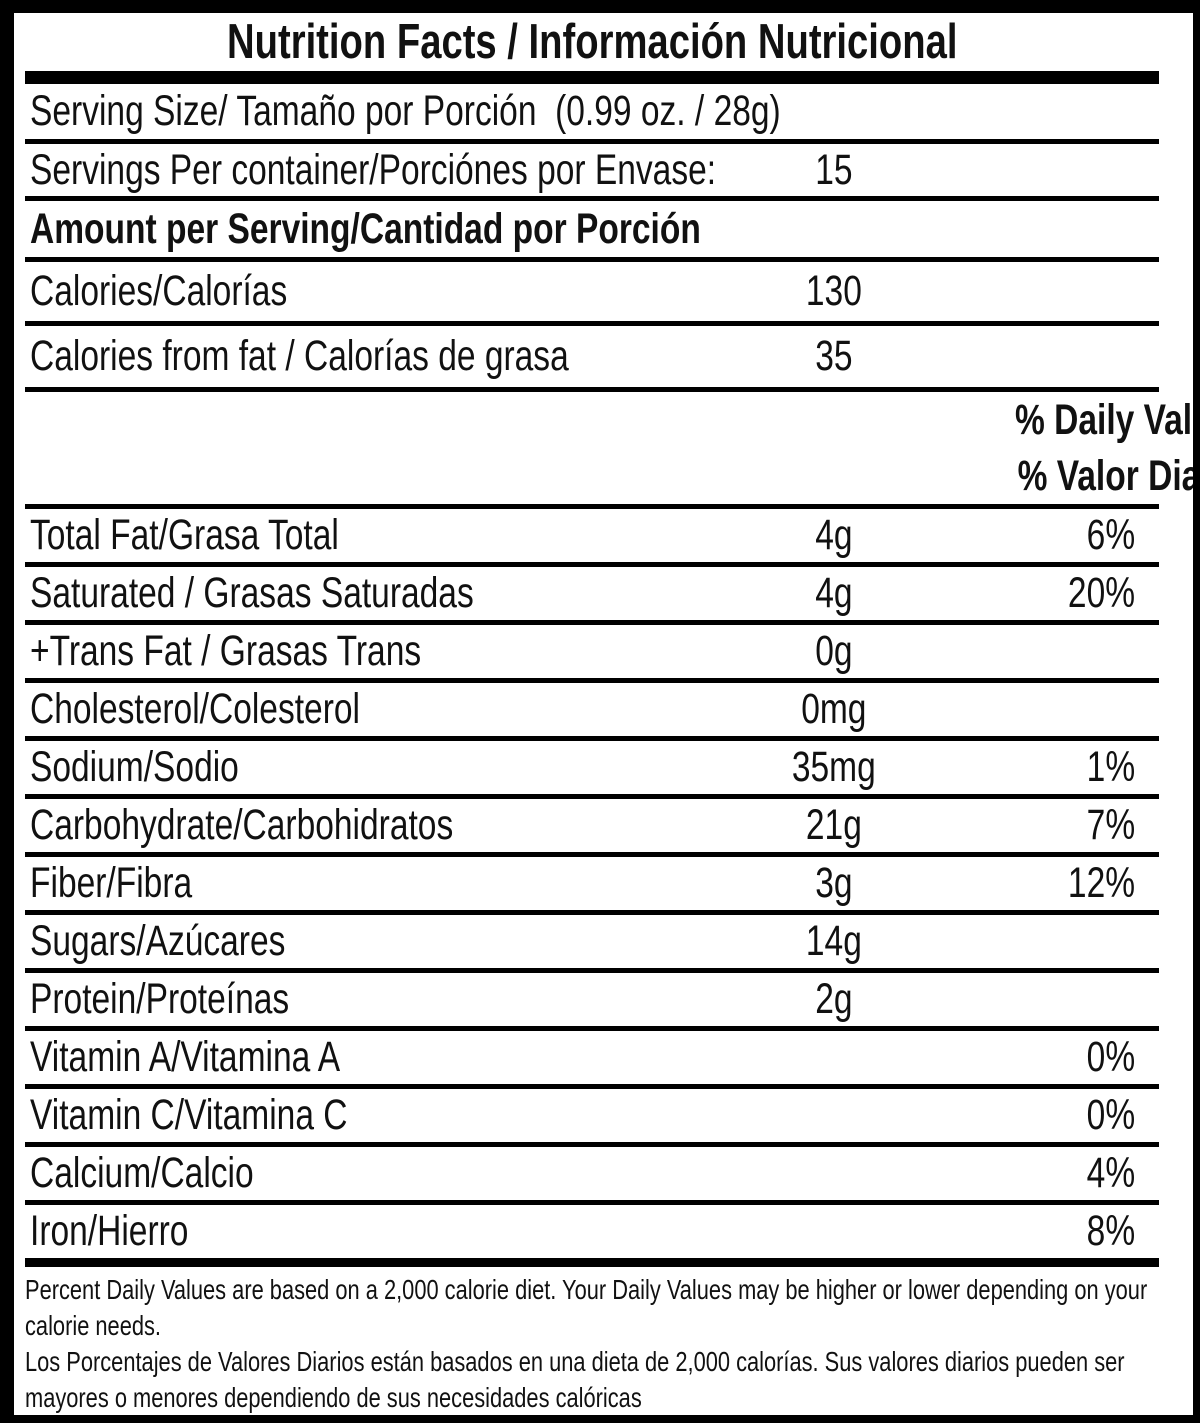  I want to click on nutrient-label: Calcium/Calcio, so click(142, 1173).